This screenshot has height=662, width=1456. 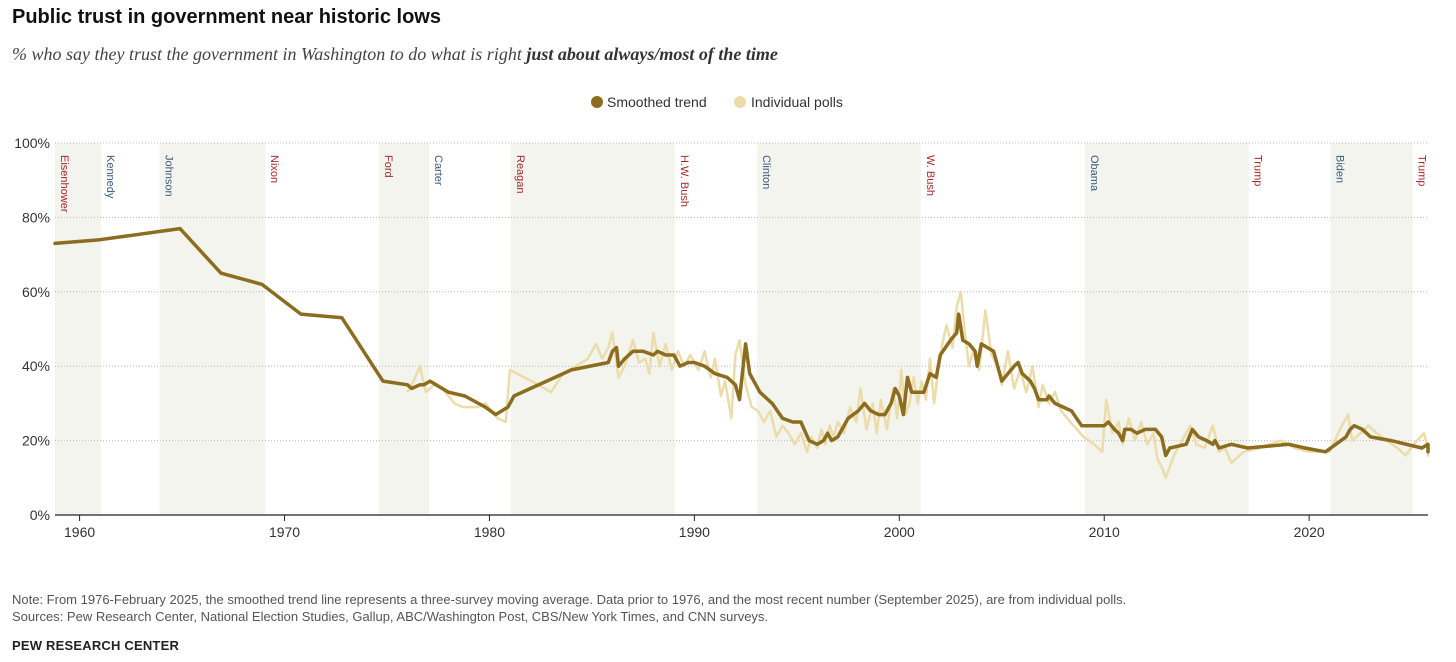 What do you see at coordinates (1309, 532) in the screenshot?
I see `x-tick-label: 2020` at bounding box center [1309, 532].